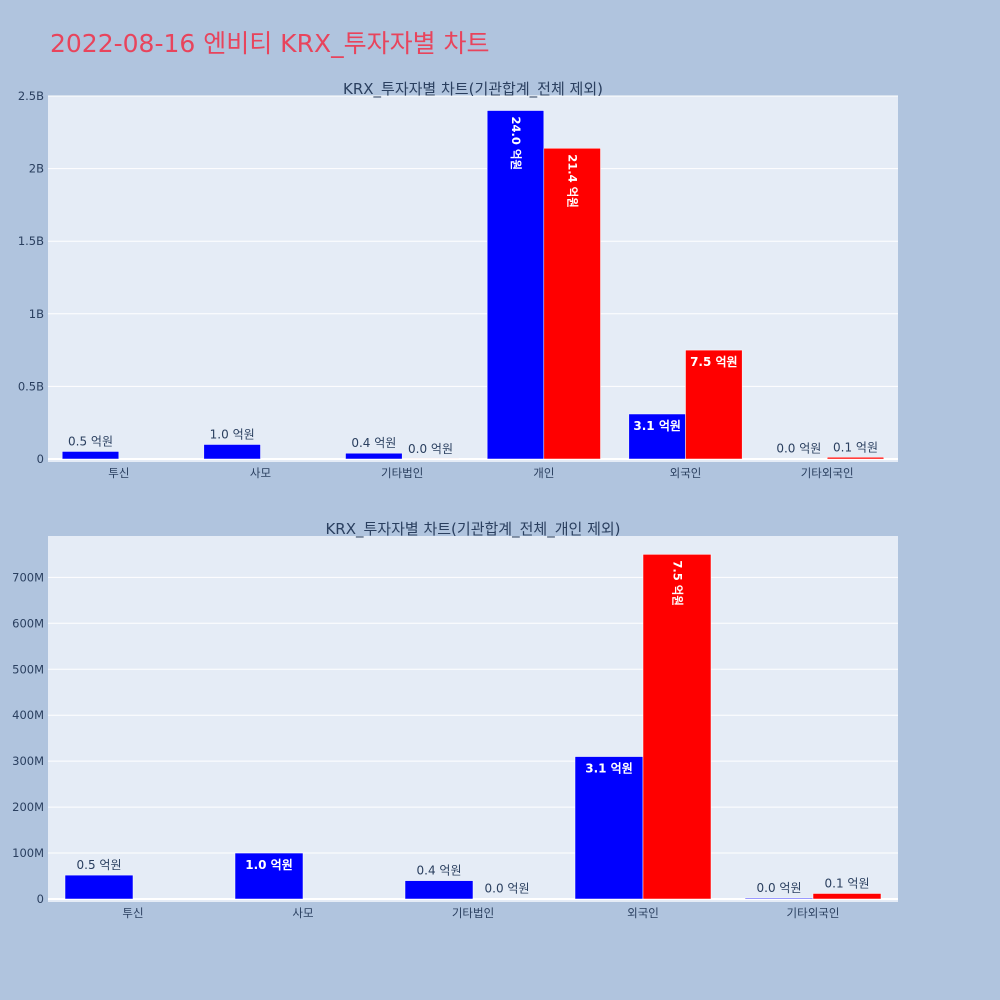 Image resolution: width=1000 pixels, height=1000 pixels. I want to click on chart-bottom-ytick-label: 200M, so click(28, 807).